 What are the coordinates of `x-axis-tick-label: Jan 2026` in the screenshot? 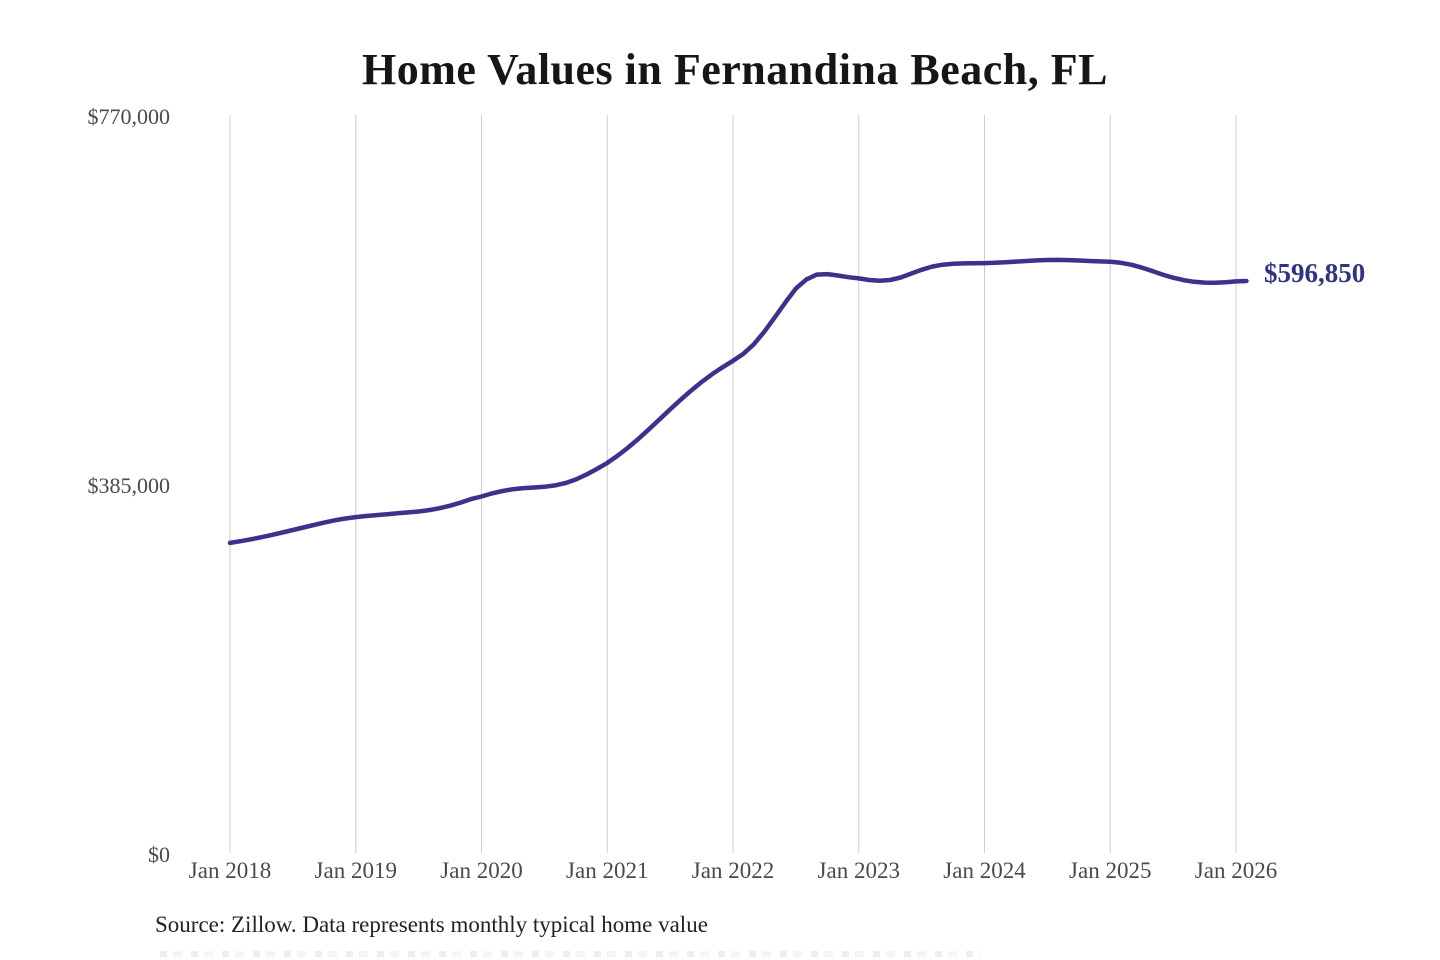 It's located at (1236, 870).